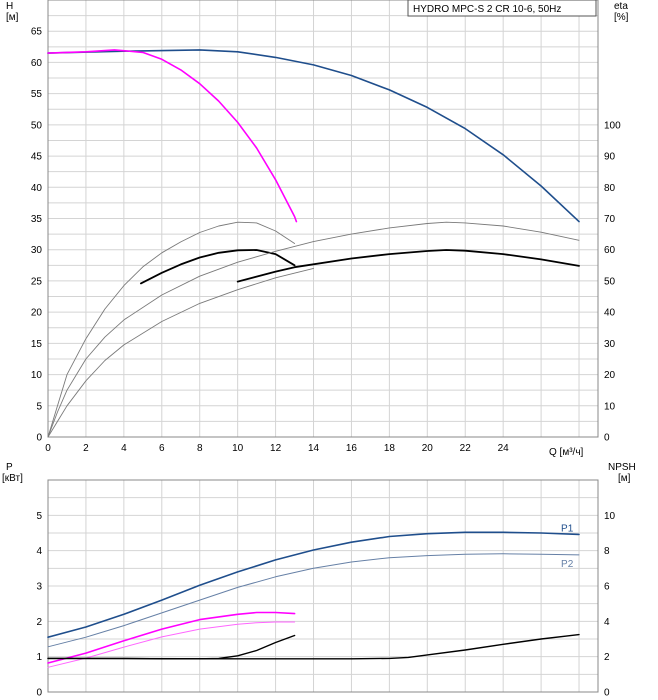 The width and height of the screenshot is (658, 700). I want to click on series-label-p2: P2, so click(567, 564).